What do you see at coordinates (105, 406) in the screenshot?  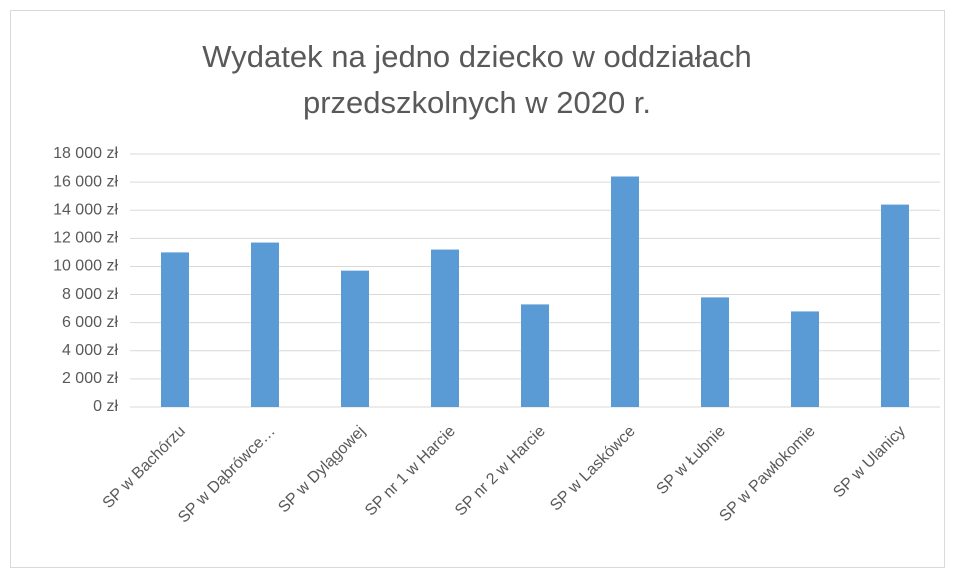 I see `y-tick-label: 0 zł` at bounding box center [105, 406].